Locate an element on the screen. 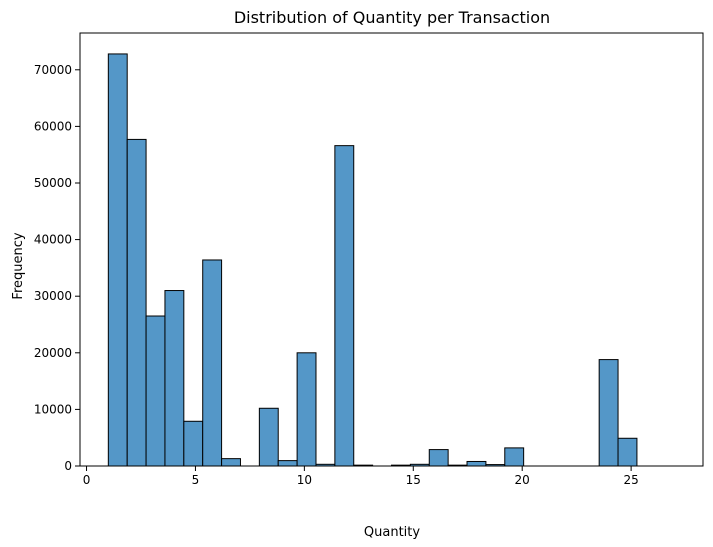 The height and width of the screenshot is (547, 713). x-tick-label: 25 is located at coordinates (630, 480).